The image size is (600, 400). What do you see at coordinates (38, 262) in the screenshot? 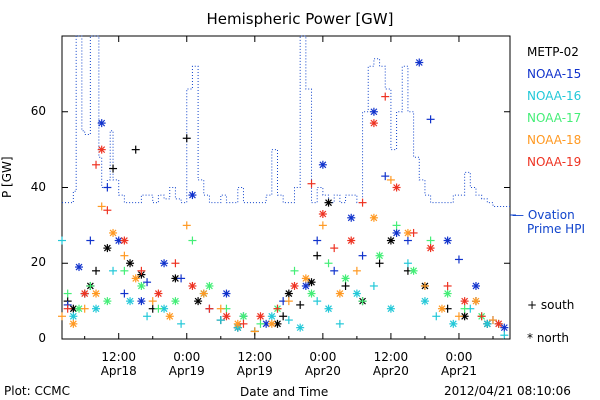
I see `y-tick-label: 20` at bounding box center [38, 262].